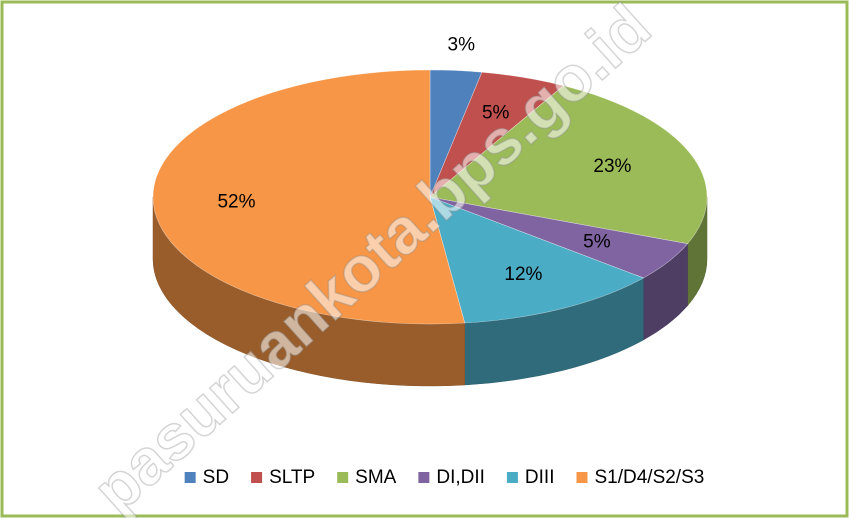 This screenshot has height=518, width=849. I want to click on legend-label: SMA, so click(376, 477).